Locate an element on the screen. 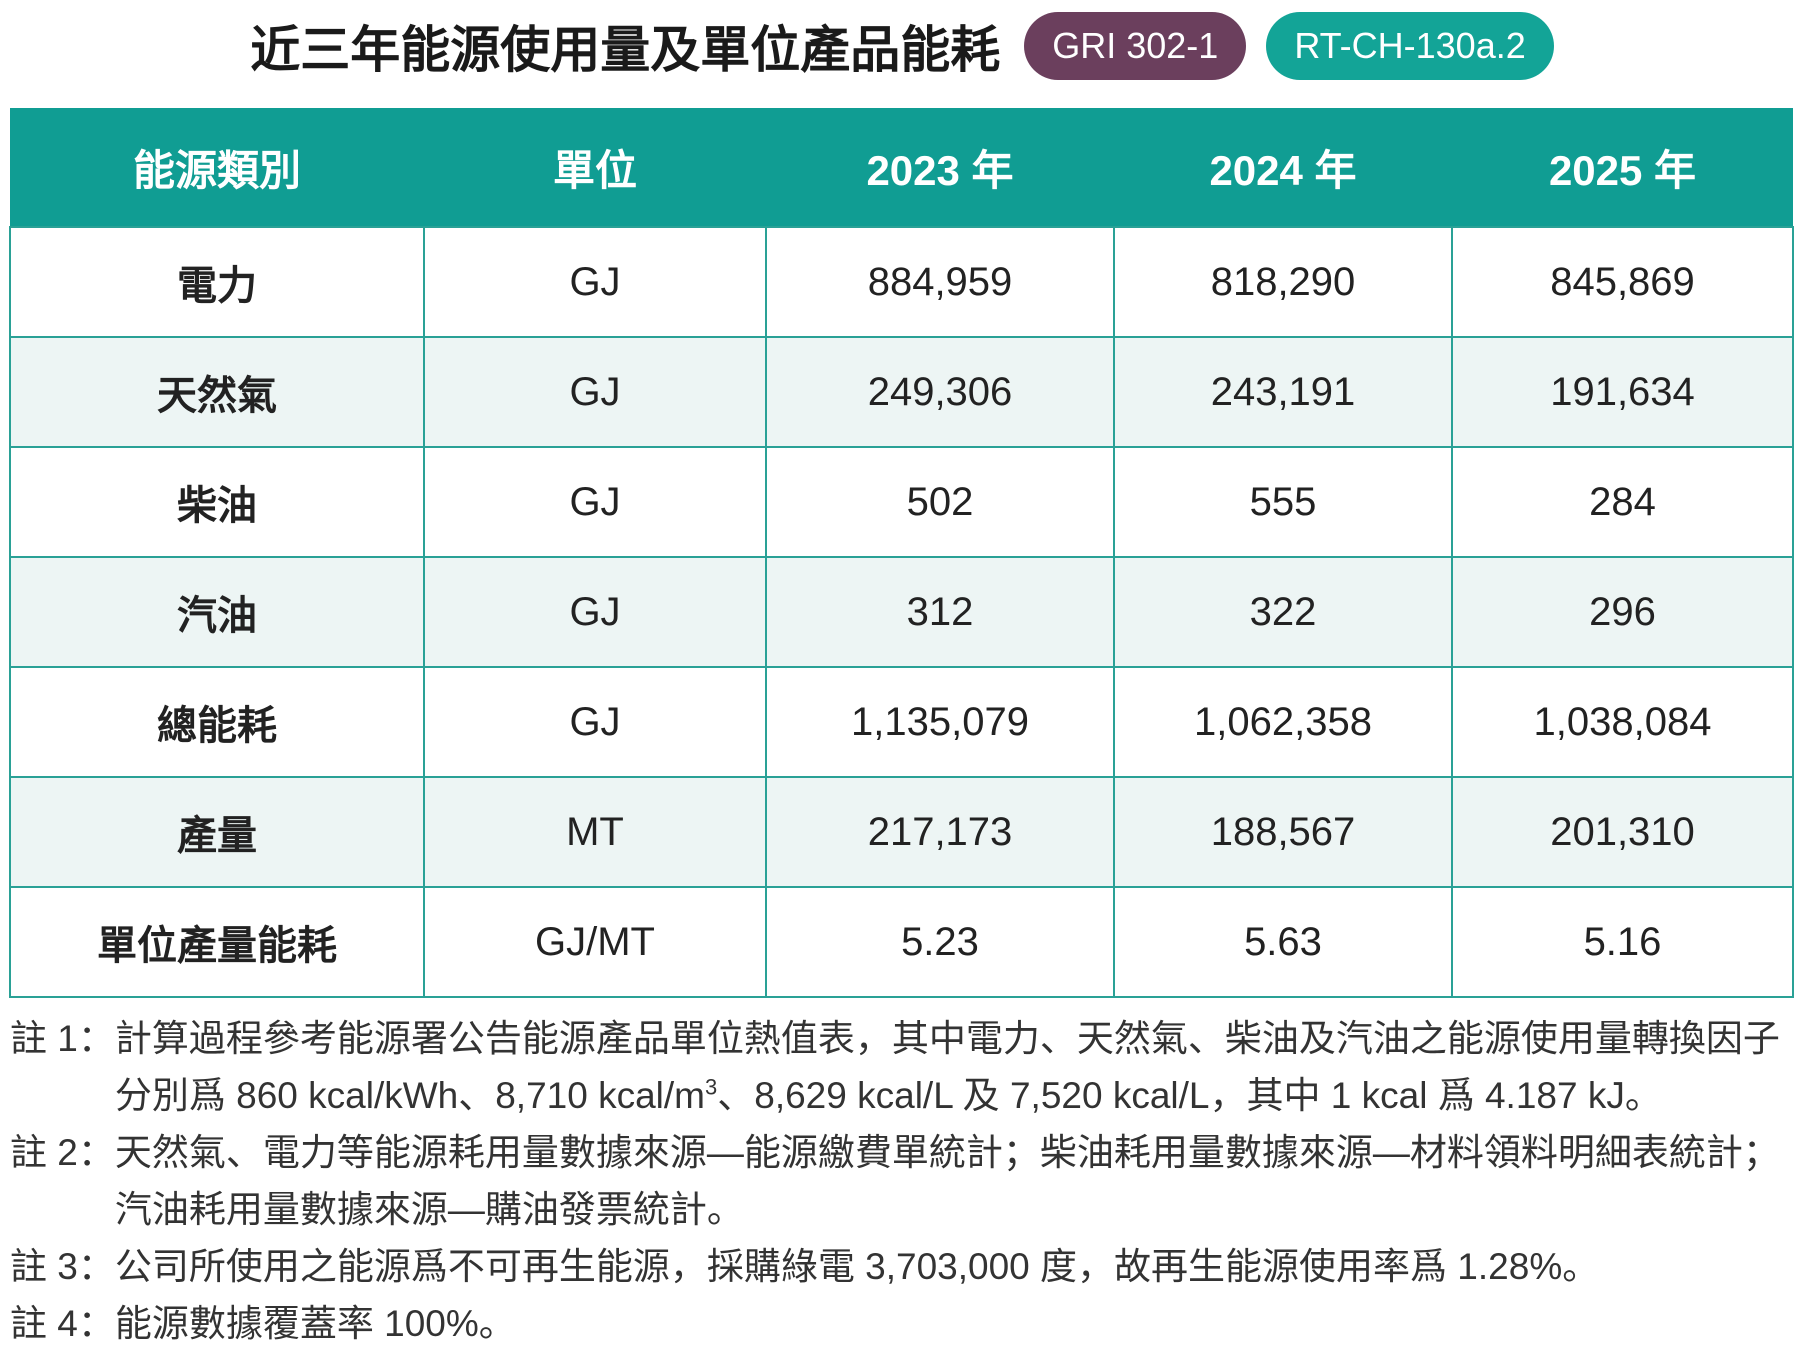 The image size is (1804, 1356). table-cell: 5.63 is located at coordinates (1283, 942).